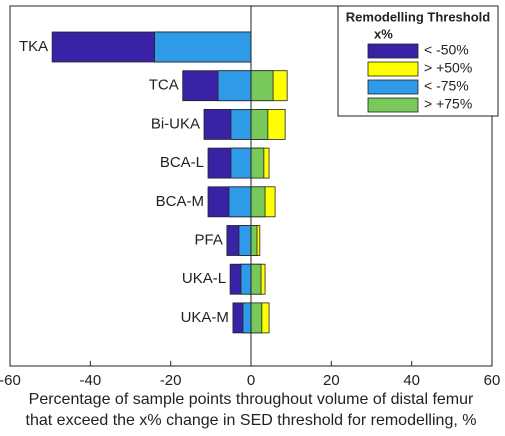 This screenshot has width=505, height=436. I want to click on category-label: UKA-M, so click(205, 317).